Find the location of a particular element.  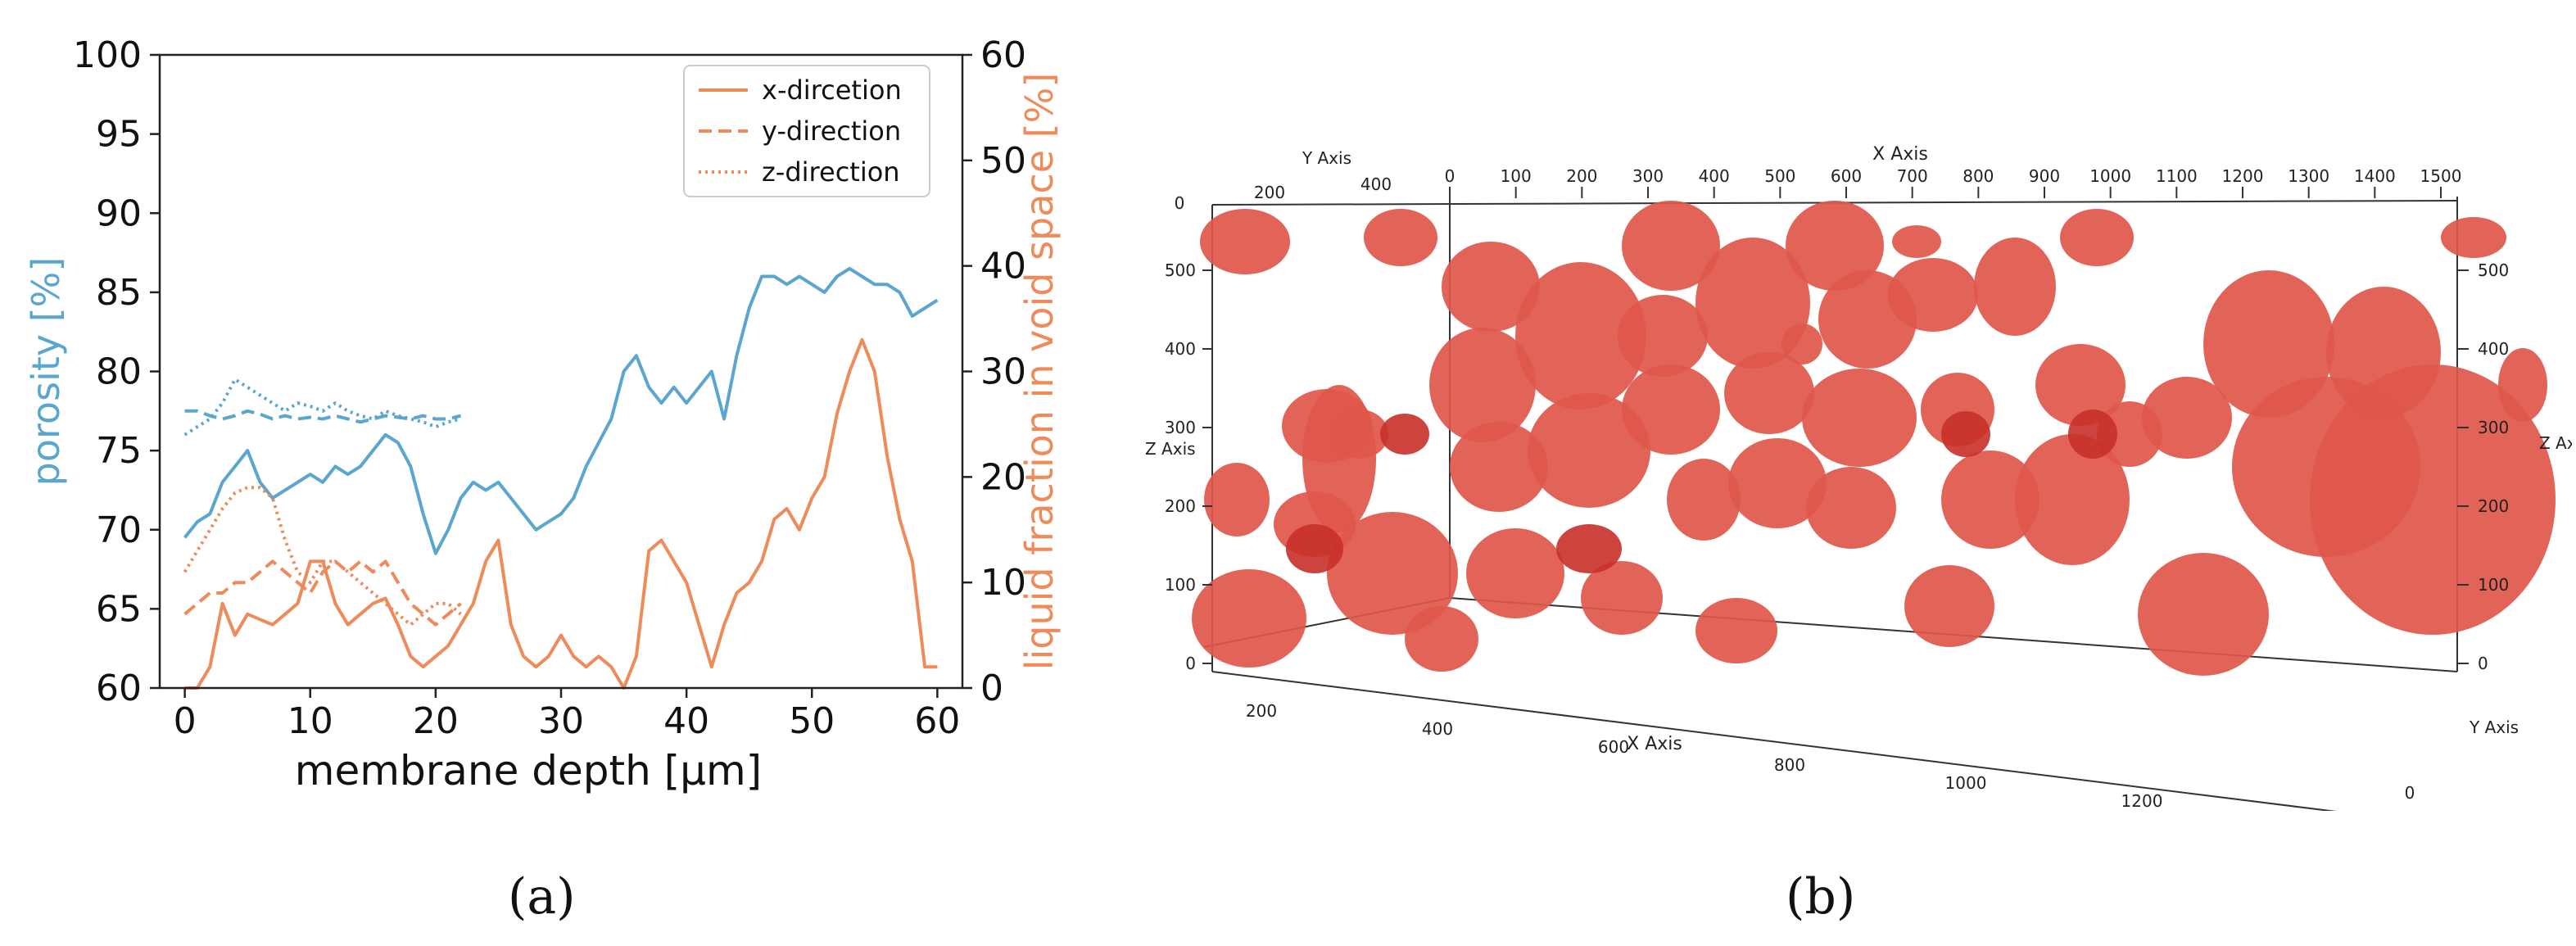

x-top-tick-label: 500 is located at coordinates (1779, 176).